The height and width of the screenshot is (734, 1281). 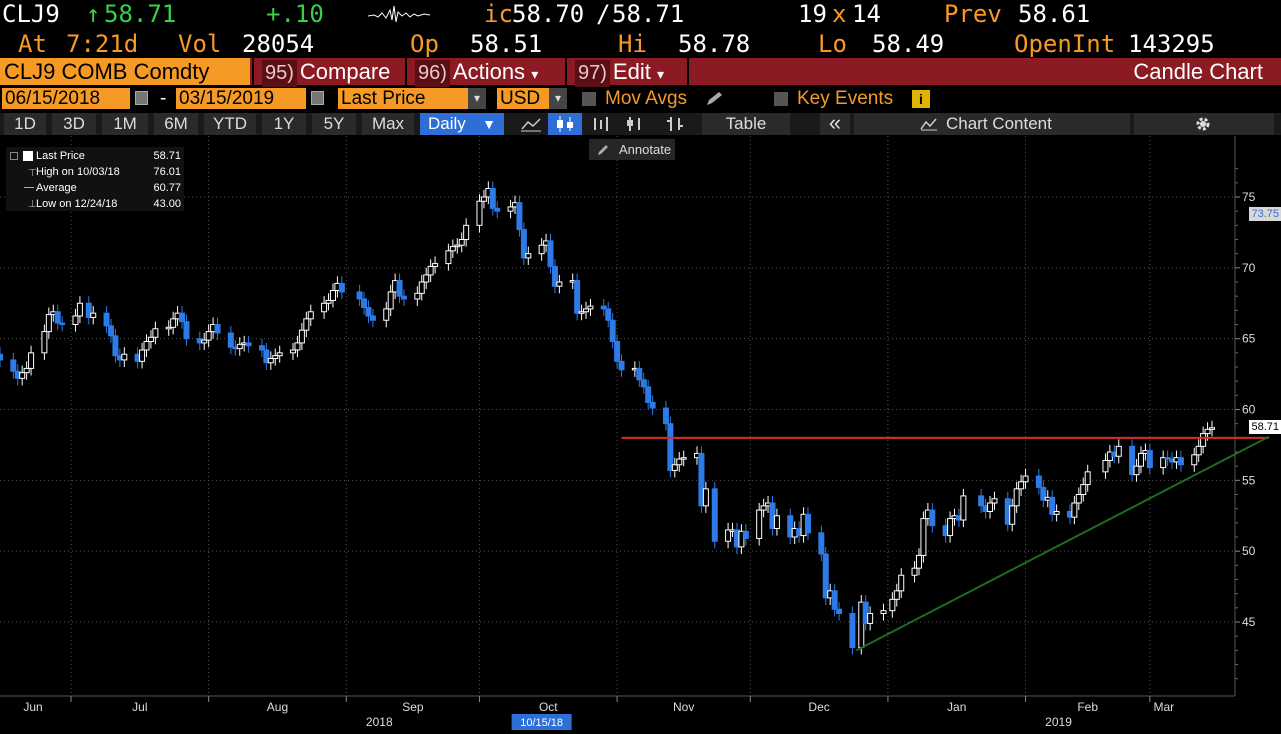 I want to click on start-date-input: 06/15/2018, so click(x=66, y=98).